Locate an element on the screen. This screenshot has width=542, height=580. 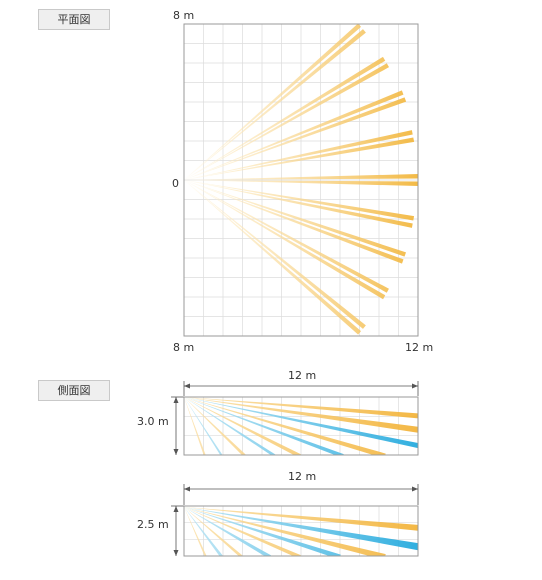
side2-frame is located at coordinates (301, 531).